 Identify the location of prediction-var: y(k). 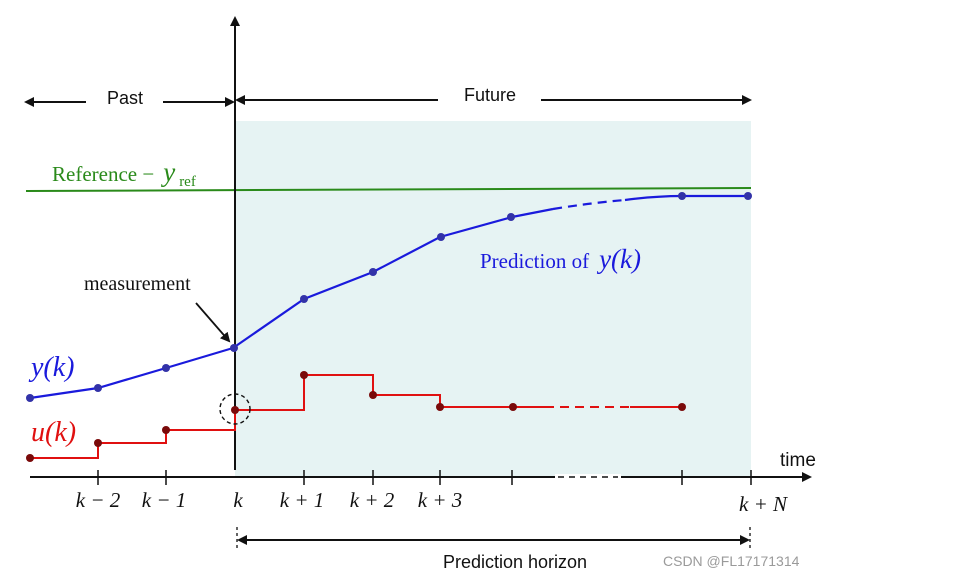
(618, 259).